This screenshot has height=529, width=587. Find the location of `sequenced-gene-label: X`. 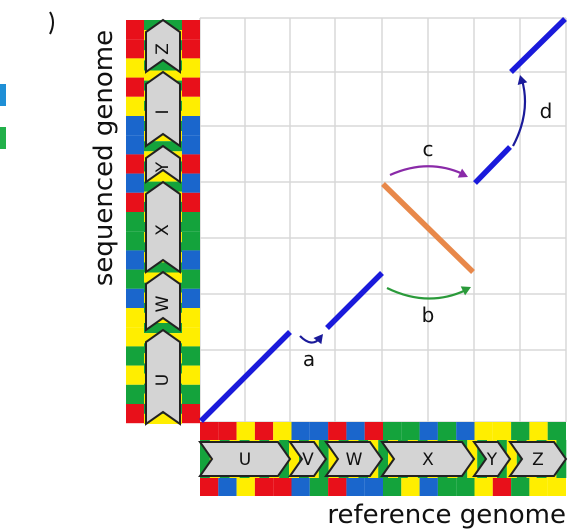

sequenced-gene-label: X is located at coordinates (163, 230).